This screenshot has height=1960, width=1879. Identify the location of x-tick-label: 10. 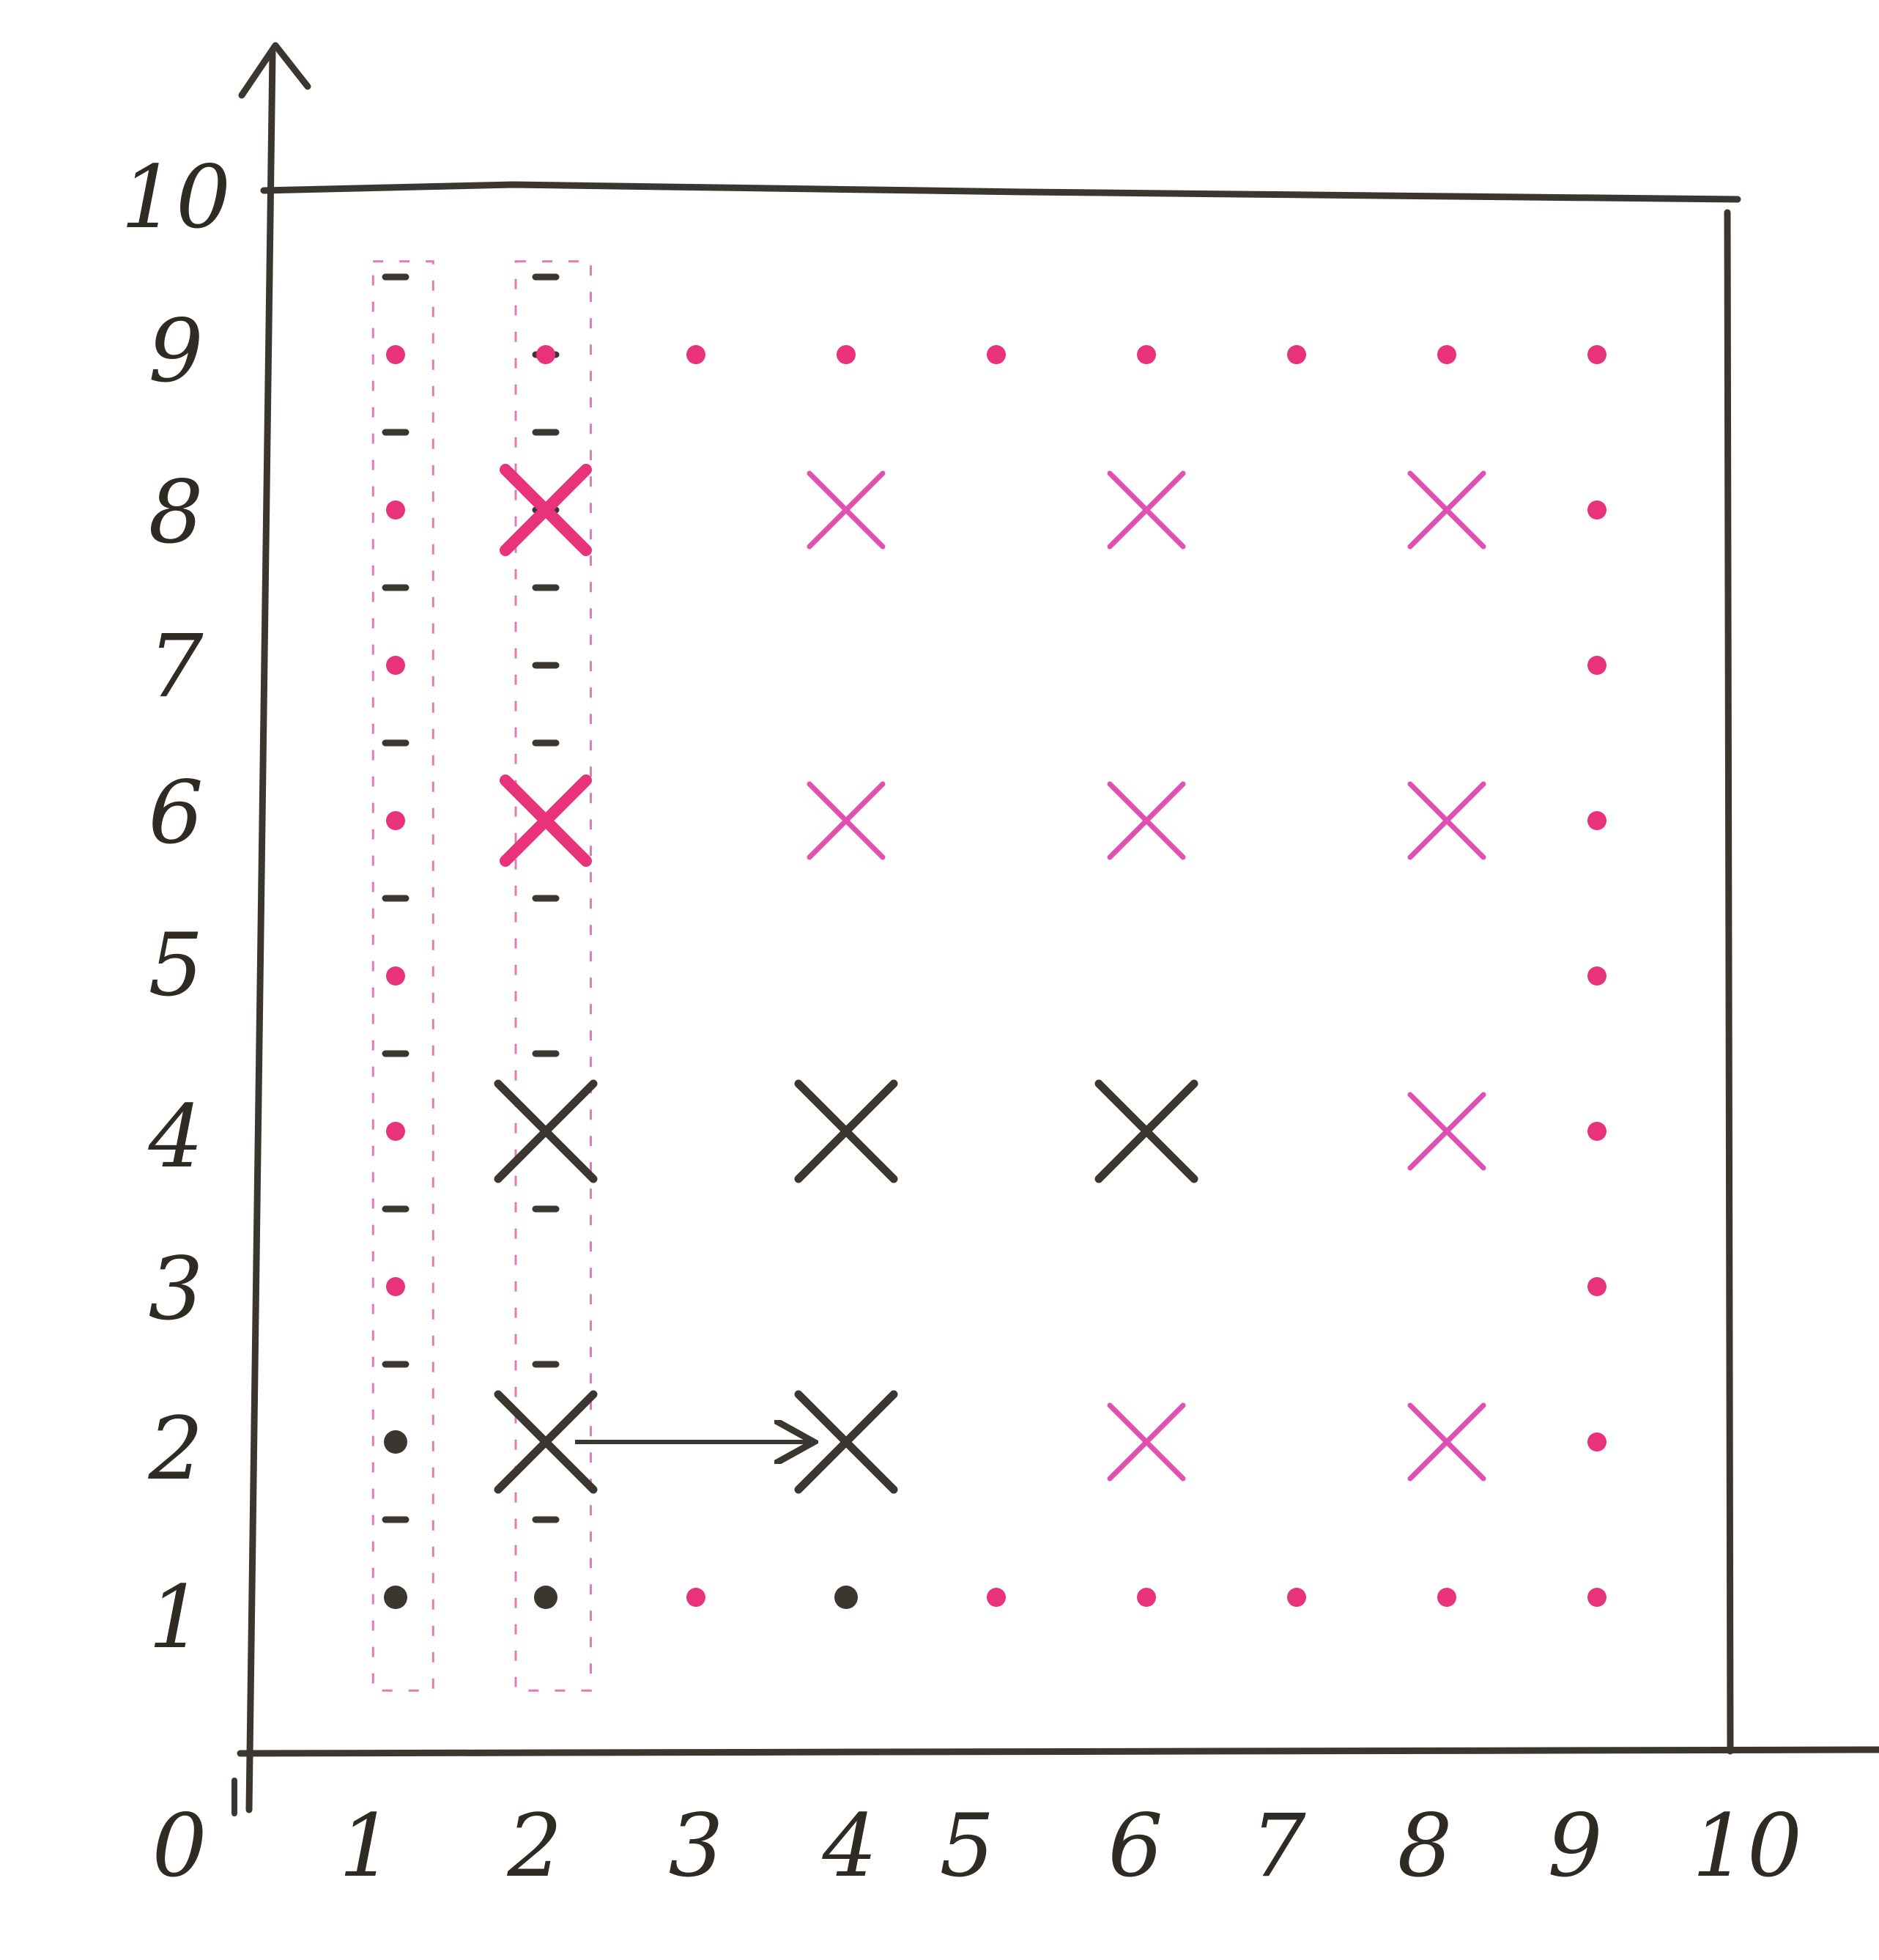
(1747, 1845).